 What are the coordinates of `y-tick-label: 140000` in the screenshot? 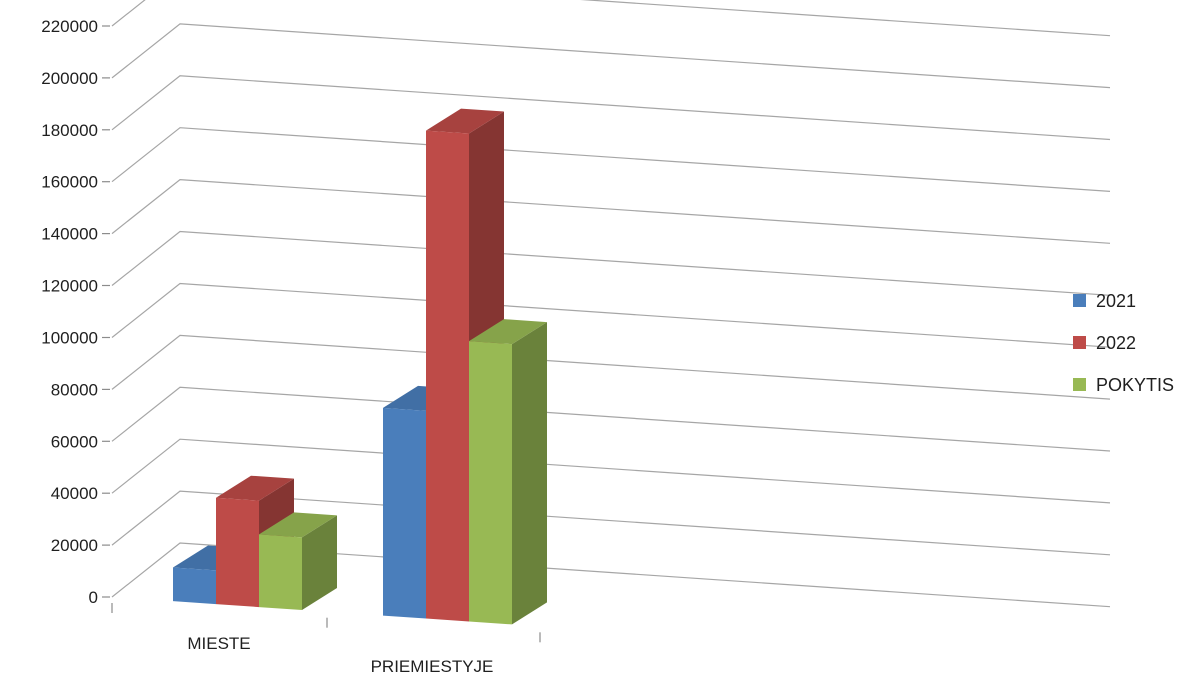 It's located at (69, 234).